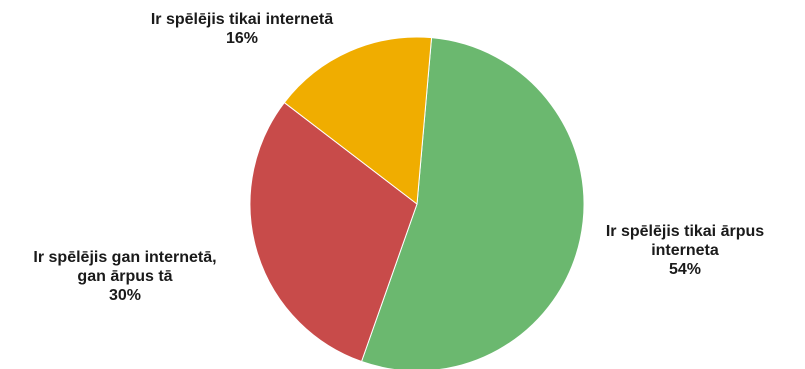  What do you see at coordinates (125, 295) in the screenshot?
I see `slice-value-both: 30%` at bounding box center [125, 295].